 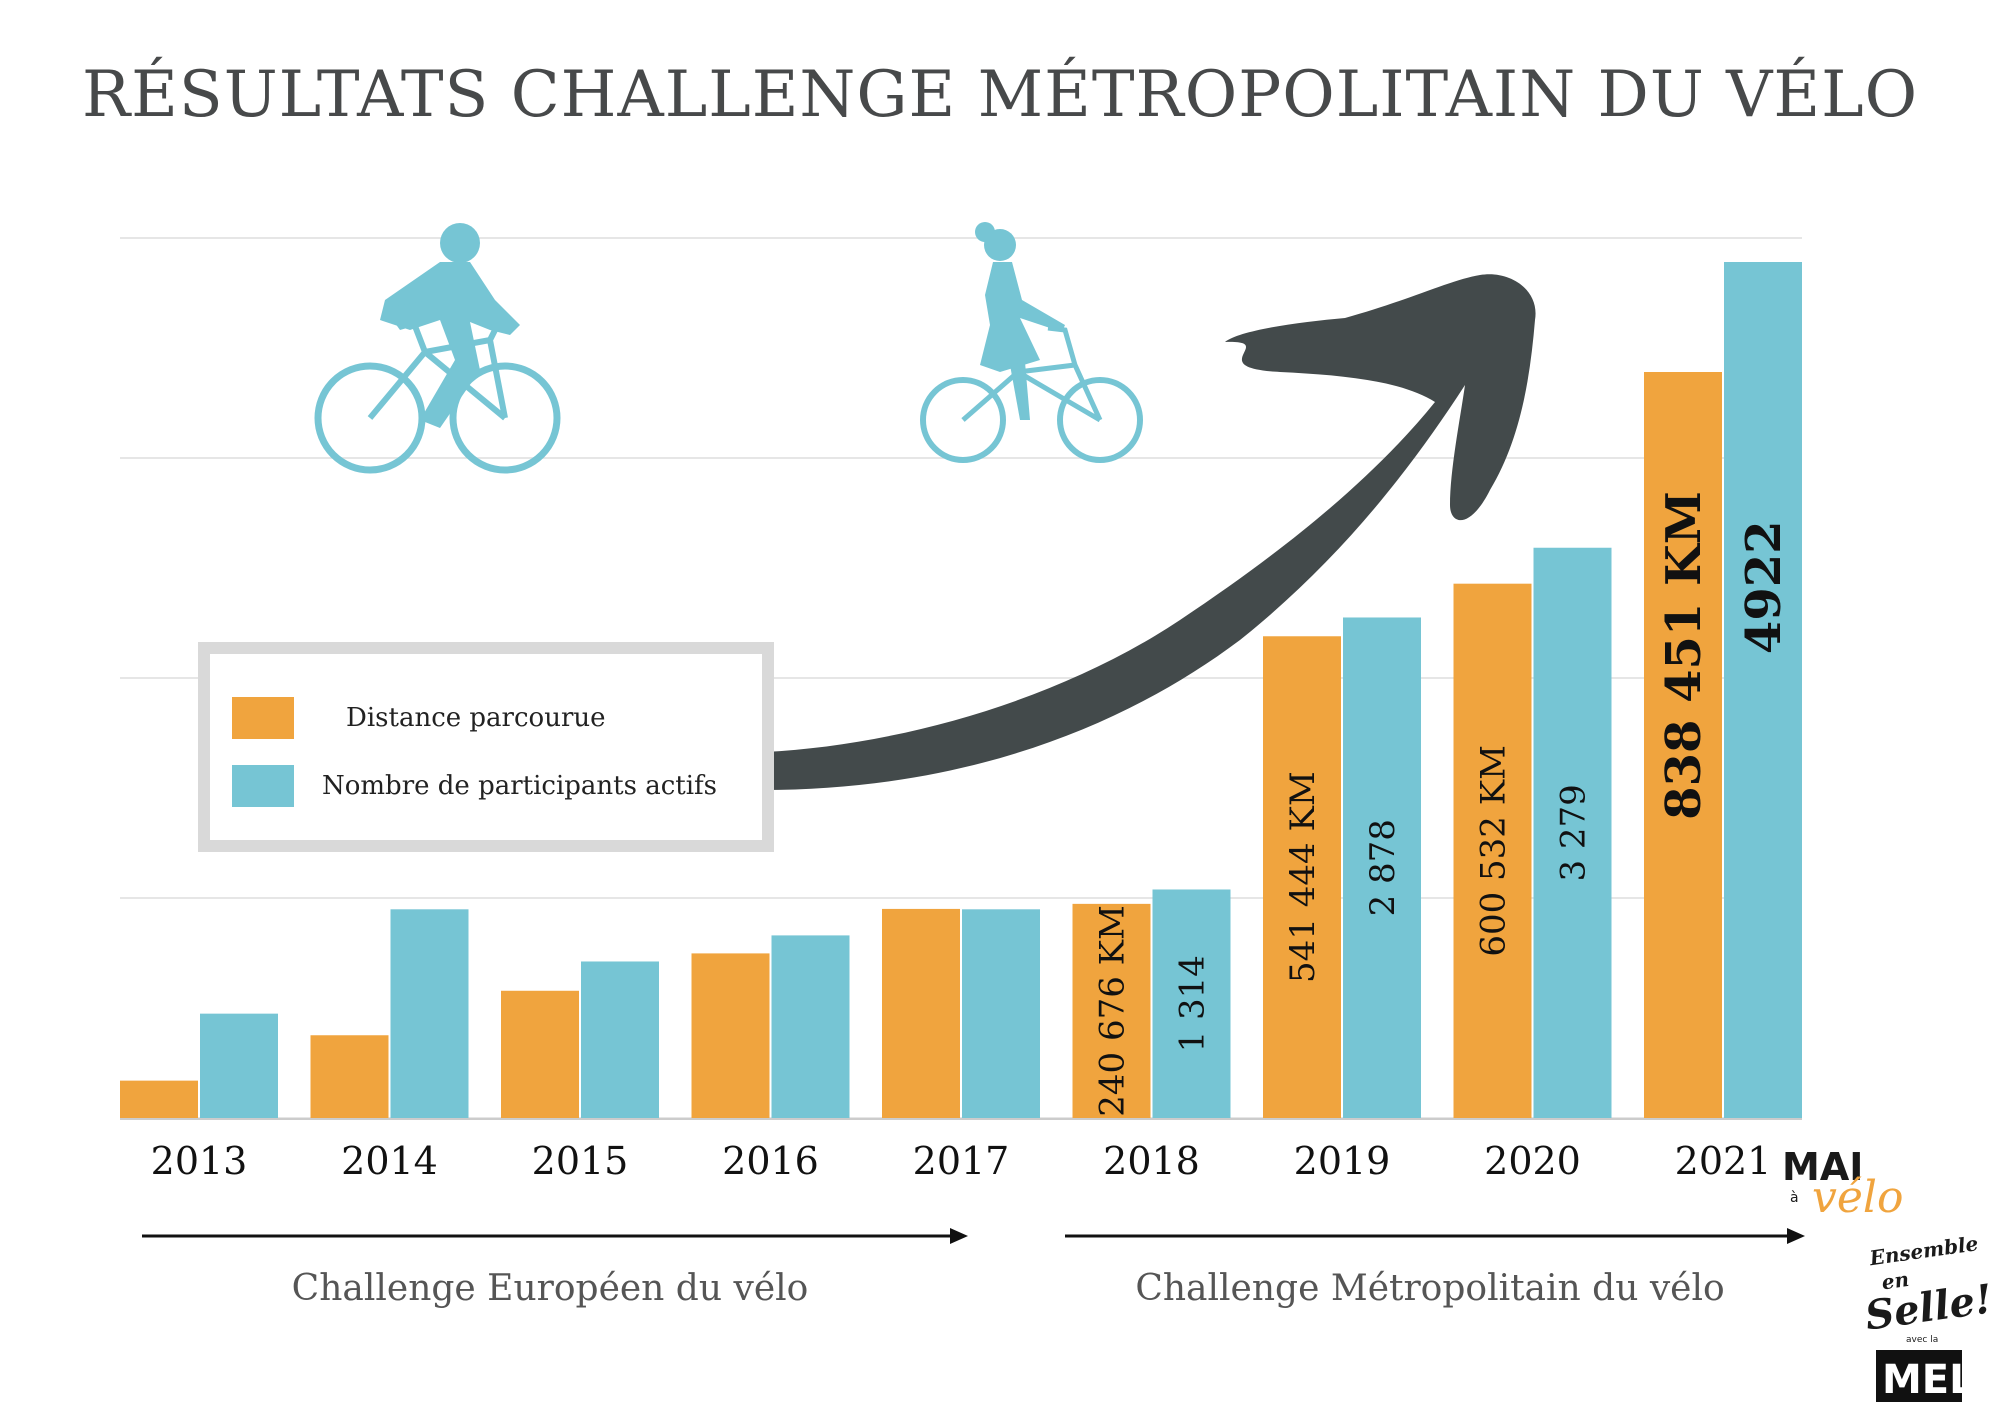 I want to click on data-label-distance: 240 676 KM, so click(x=1112, y=1011).